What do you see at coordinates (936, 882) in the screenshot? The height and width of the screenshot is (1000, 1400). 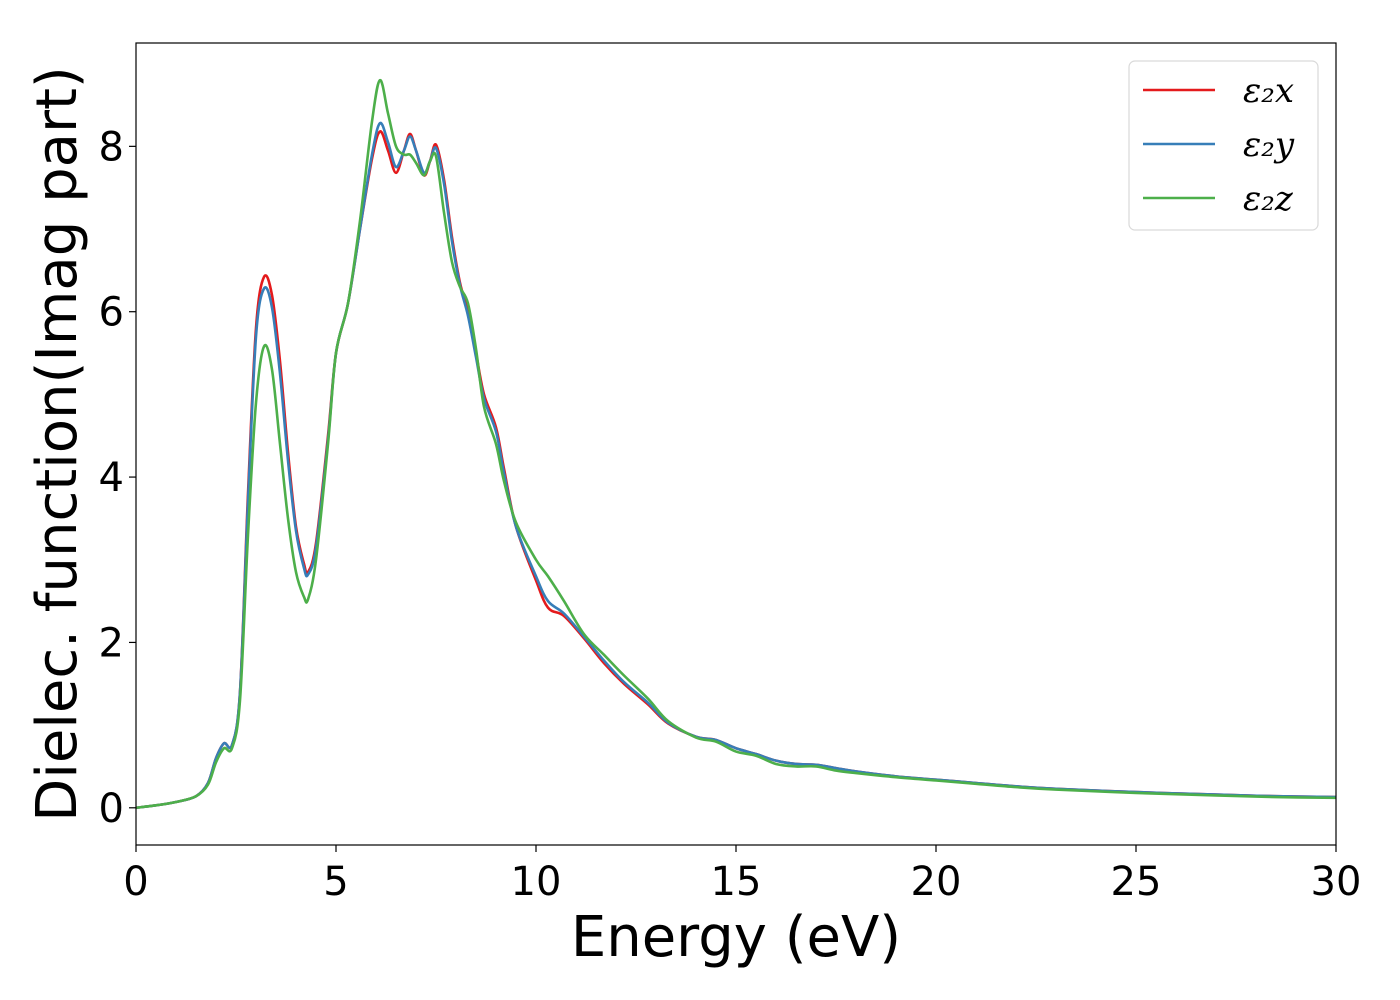 I see `x-tick-label: 20` at bounding box center [936, 882].